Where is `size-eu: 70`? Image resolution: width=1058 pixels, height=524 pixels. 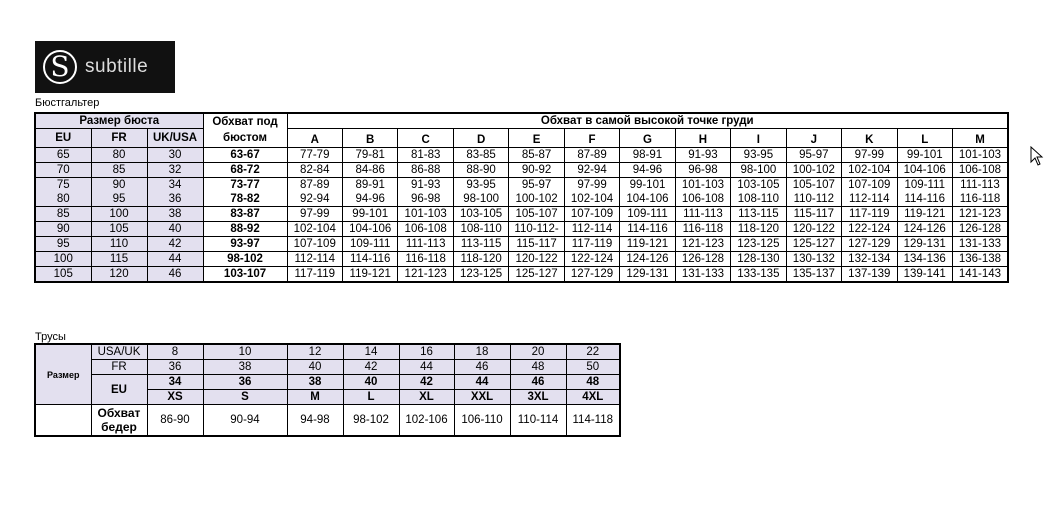 size-eu: 70 is located at coordinates (63, 170).